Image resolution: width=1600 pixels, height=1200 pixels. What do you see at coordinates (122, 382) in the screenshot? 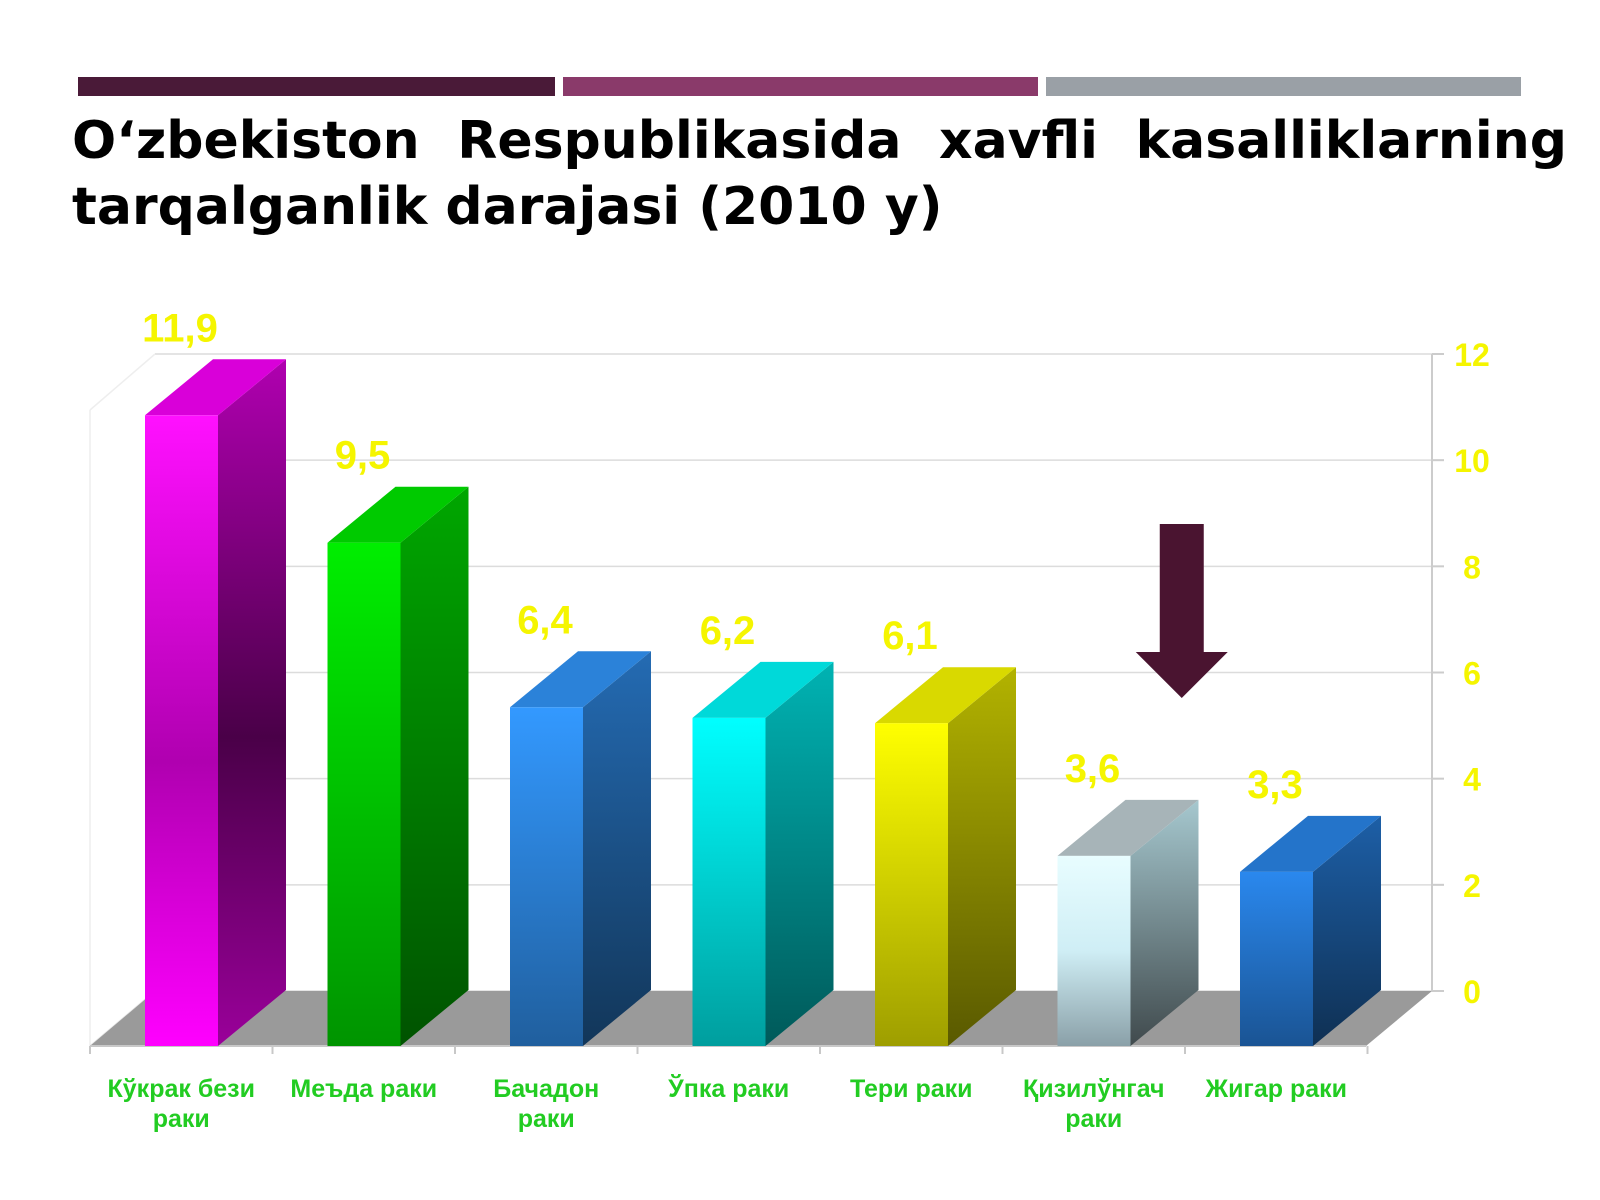
I see `wall-line` at bounding box center [122, 382].